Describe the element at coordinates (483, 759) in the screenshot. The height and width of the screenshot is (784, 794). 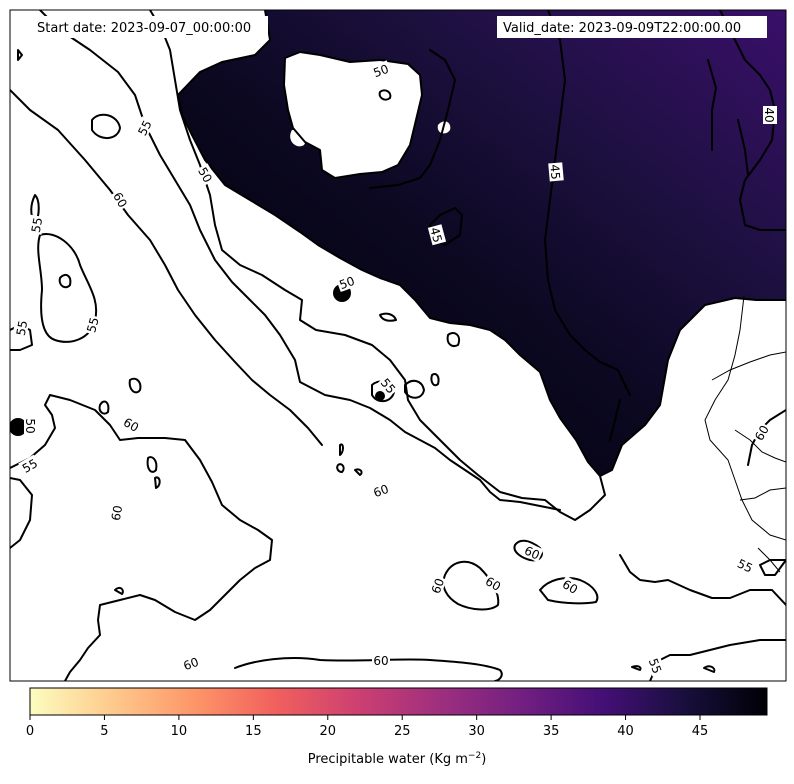
I see `colorbar-title-close: )` at that location.